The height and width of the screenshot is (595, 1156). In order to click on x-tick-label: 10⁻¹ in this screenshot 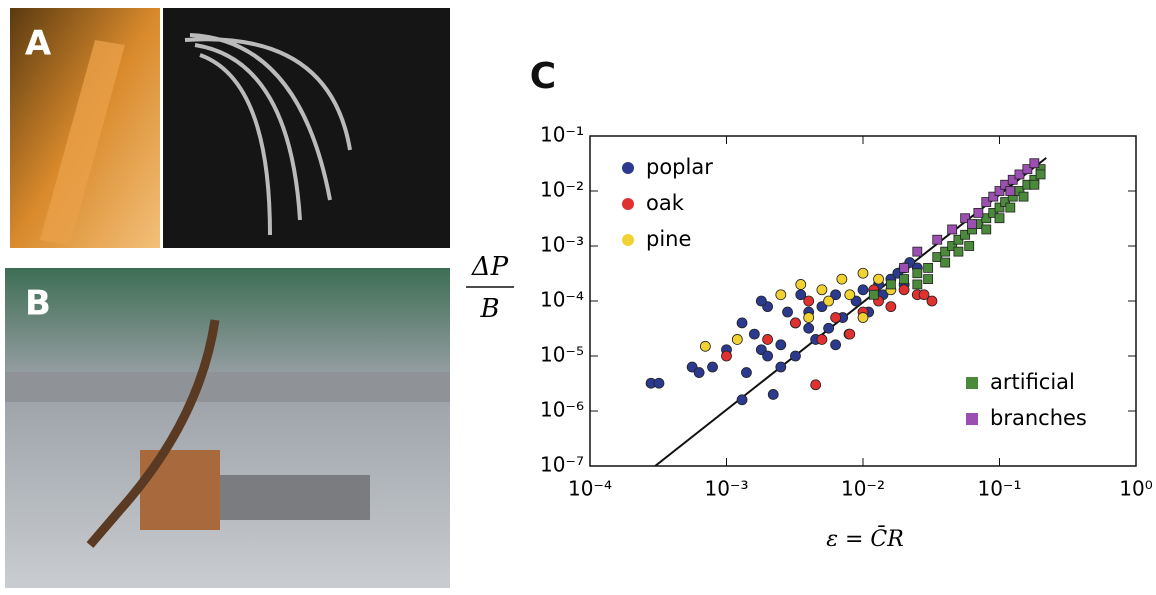, I will do `click(999, 489)`.